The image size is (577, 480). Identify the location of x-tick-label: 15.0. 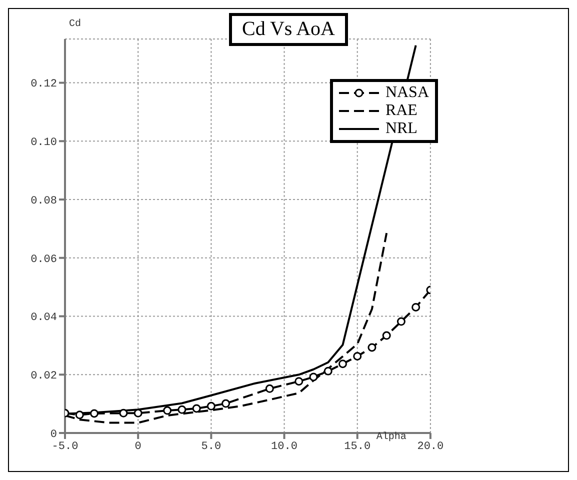
(357, 446).